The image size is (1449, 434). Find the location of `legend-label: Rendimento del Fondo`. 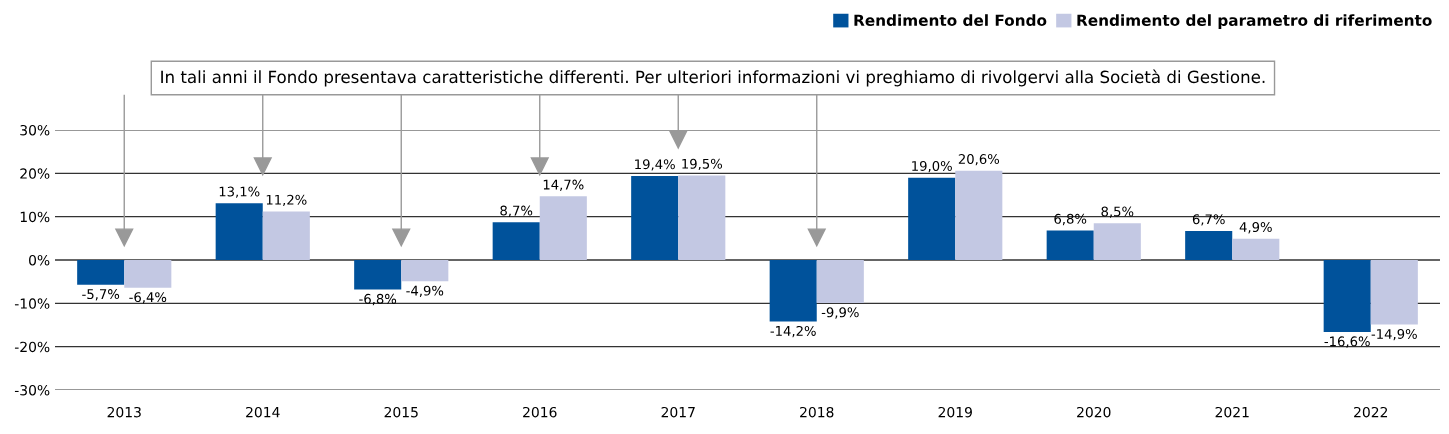

legend-label: Rendimento del Fondo is located at coordinates (950, 20).